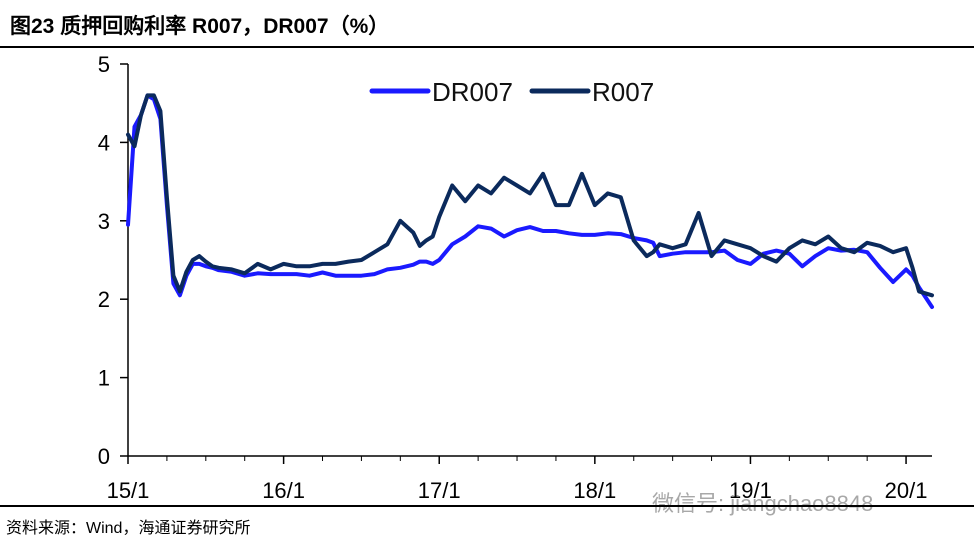 The image size is (974, 543). Describe the element at coordinates (906, 490) in the screenshot. I see `x-tick-label: 20/1` at that location.